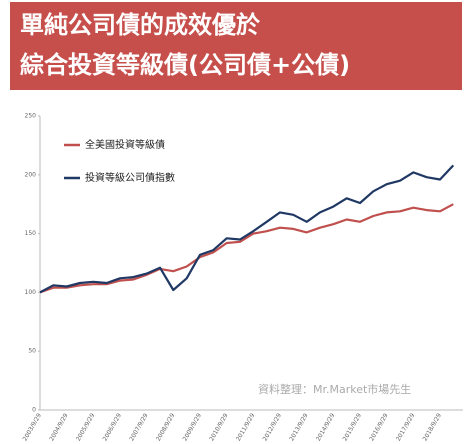  What do you see at coordinates (406, 427) in the screenshot?
I see `x-tick-label: 2017/9/29` at bounding box center [406, 427].